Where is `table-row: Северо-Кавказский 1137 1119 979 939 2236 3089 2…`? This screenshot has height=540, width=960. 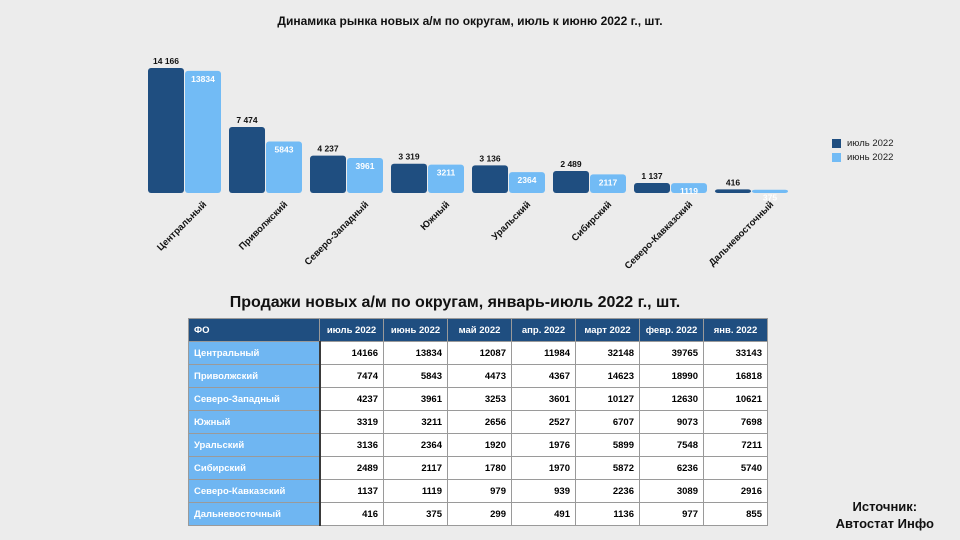 table-row: Северо-Кавказский 1137 1119 979 939 2236 3089 2… is located at coordinates (478, 491).